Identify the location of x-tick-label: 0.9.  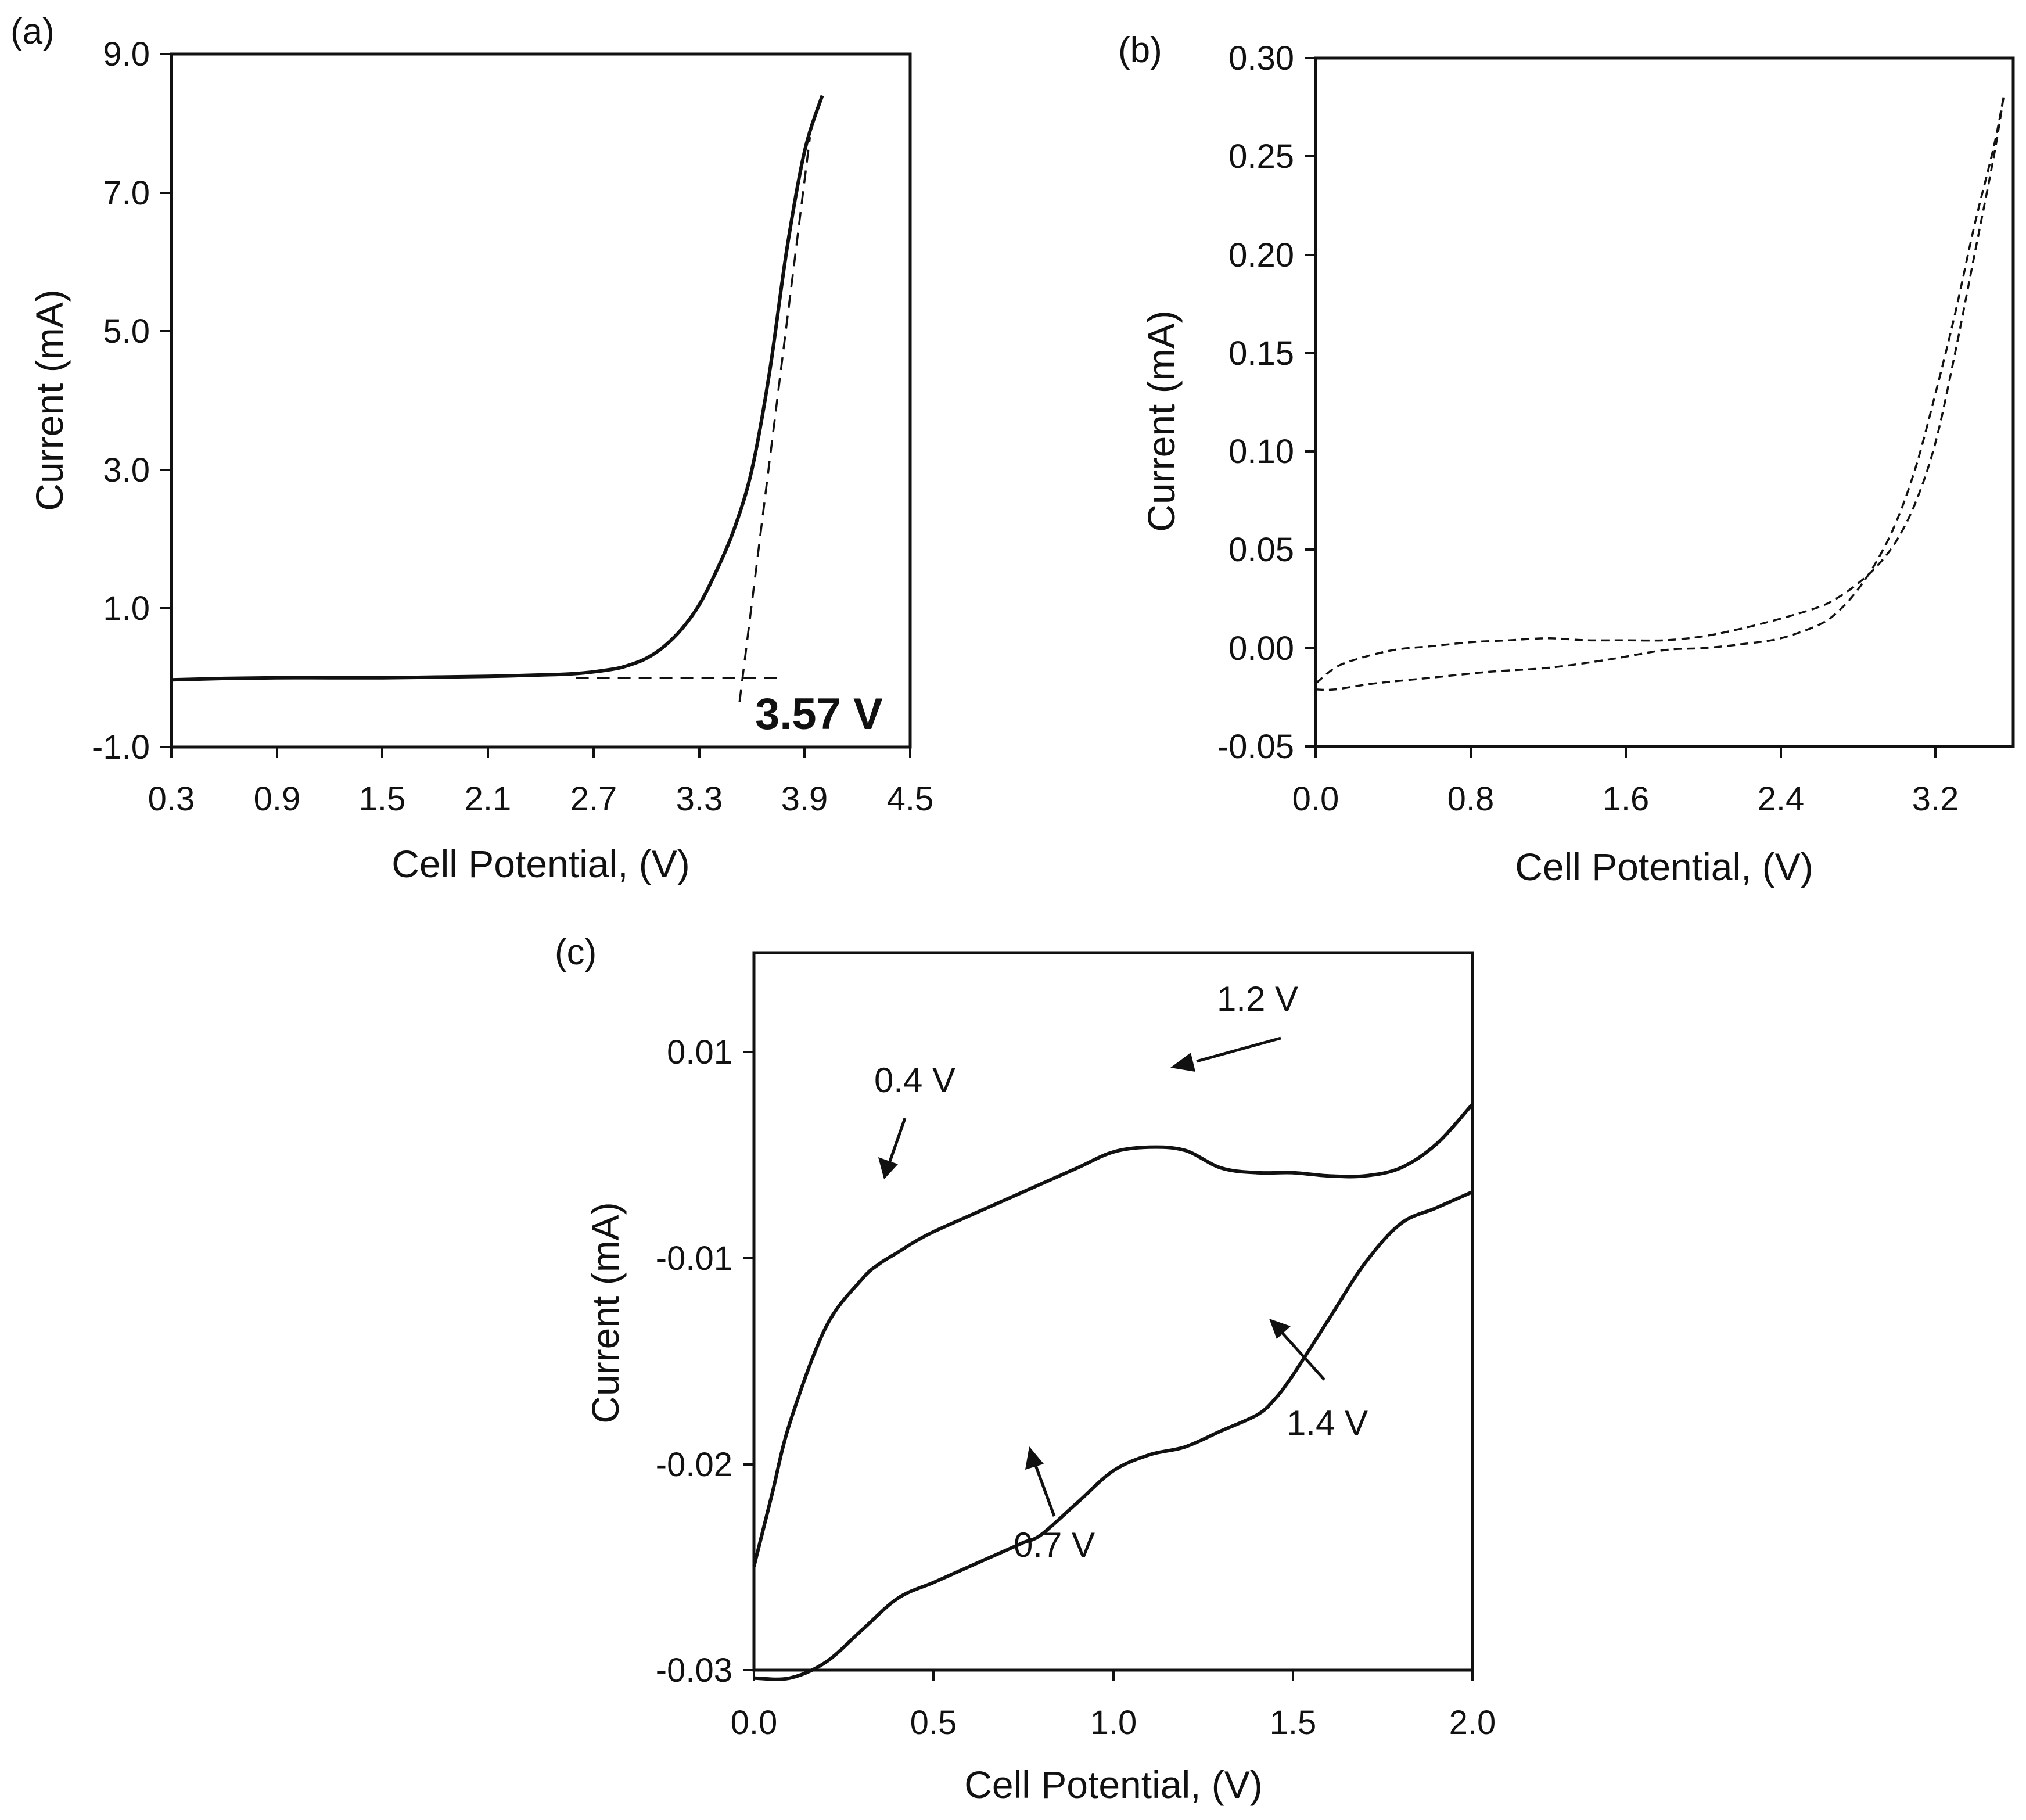
(277, 799).